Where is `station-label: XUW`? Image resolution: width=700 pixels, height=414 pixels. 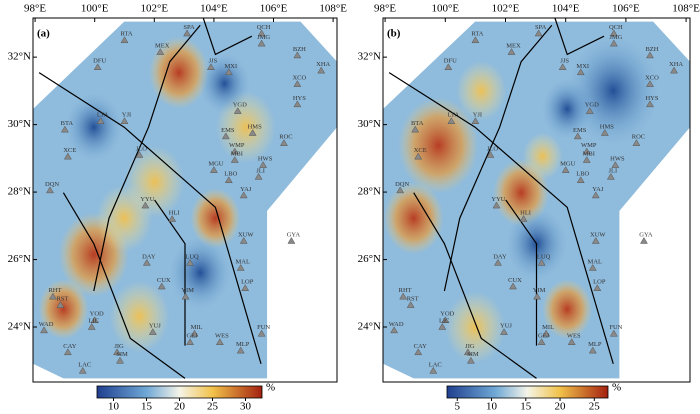 station-label: XUW is located at coordinates (246, 234).